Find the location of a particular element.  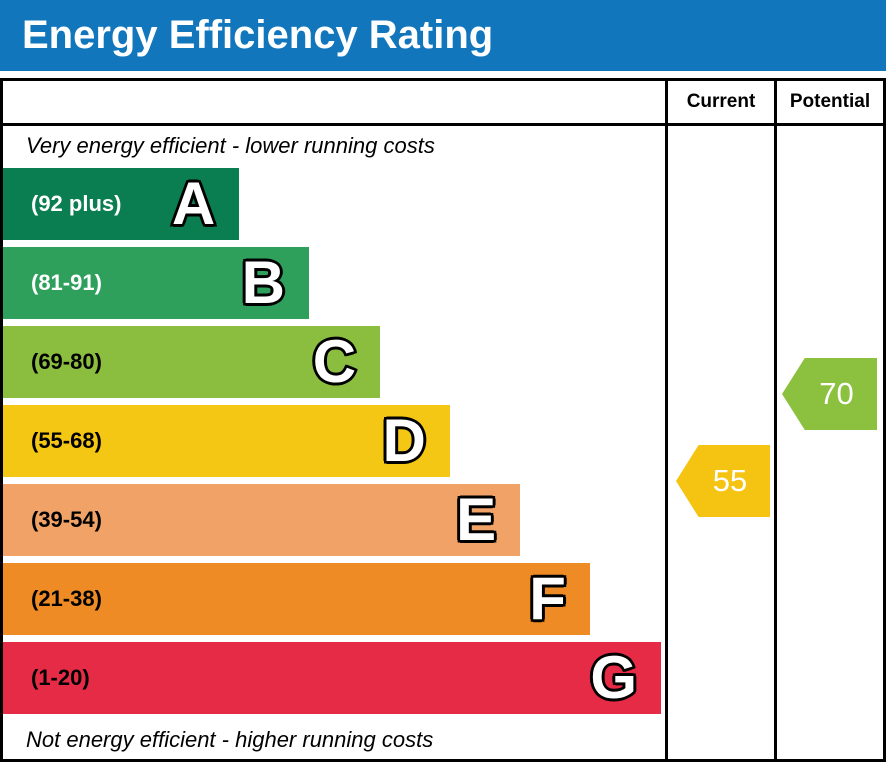

current-rating-value: 55 is located at coordinates (730, 480).